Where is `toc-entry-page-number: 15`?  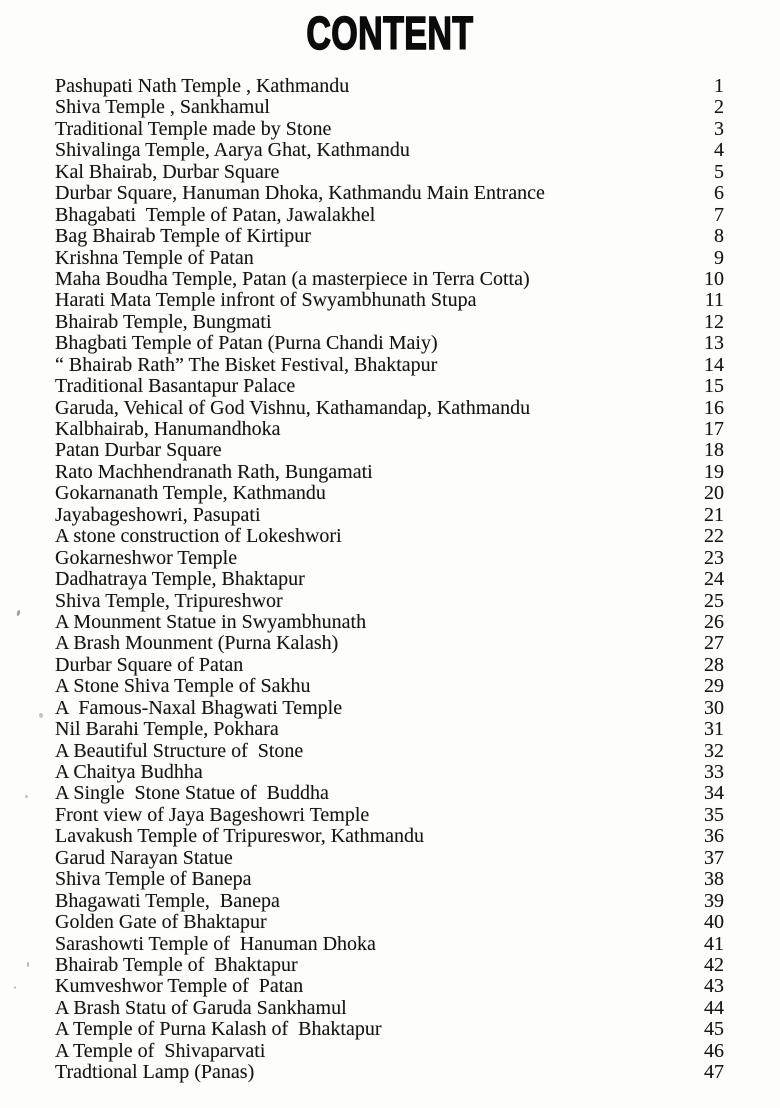
toc-entry-page-number: 15 is located at coordinates (714, 386).